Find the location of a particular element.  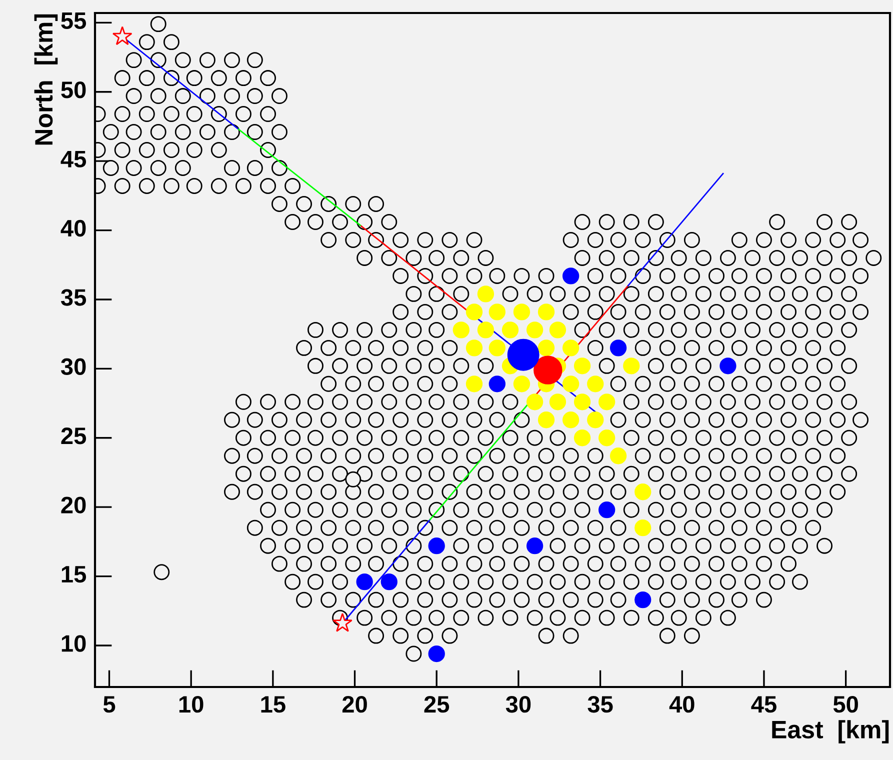

y-tick-label: 10 is located at coordinates (74, 643).